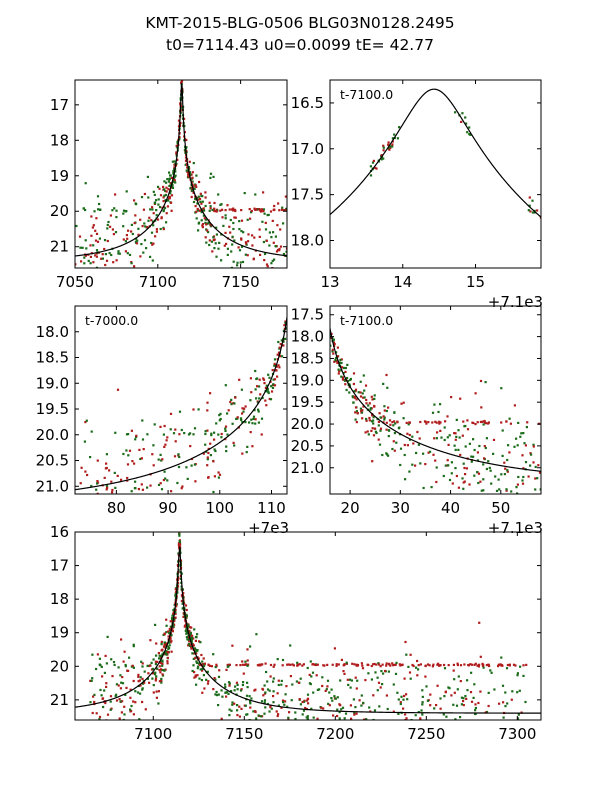 The image size is (600, 800). Describe the element at coordinates (59, 247) in the screenshot. I see `y-tick-label: 21` at that location.